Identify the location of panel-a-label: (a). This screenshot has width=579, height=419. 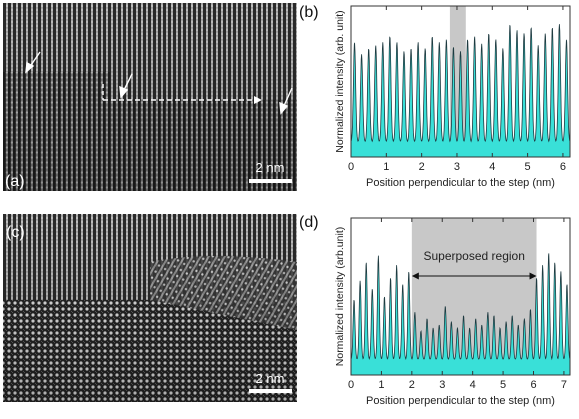
(15, 181).